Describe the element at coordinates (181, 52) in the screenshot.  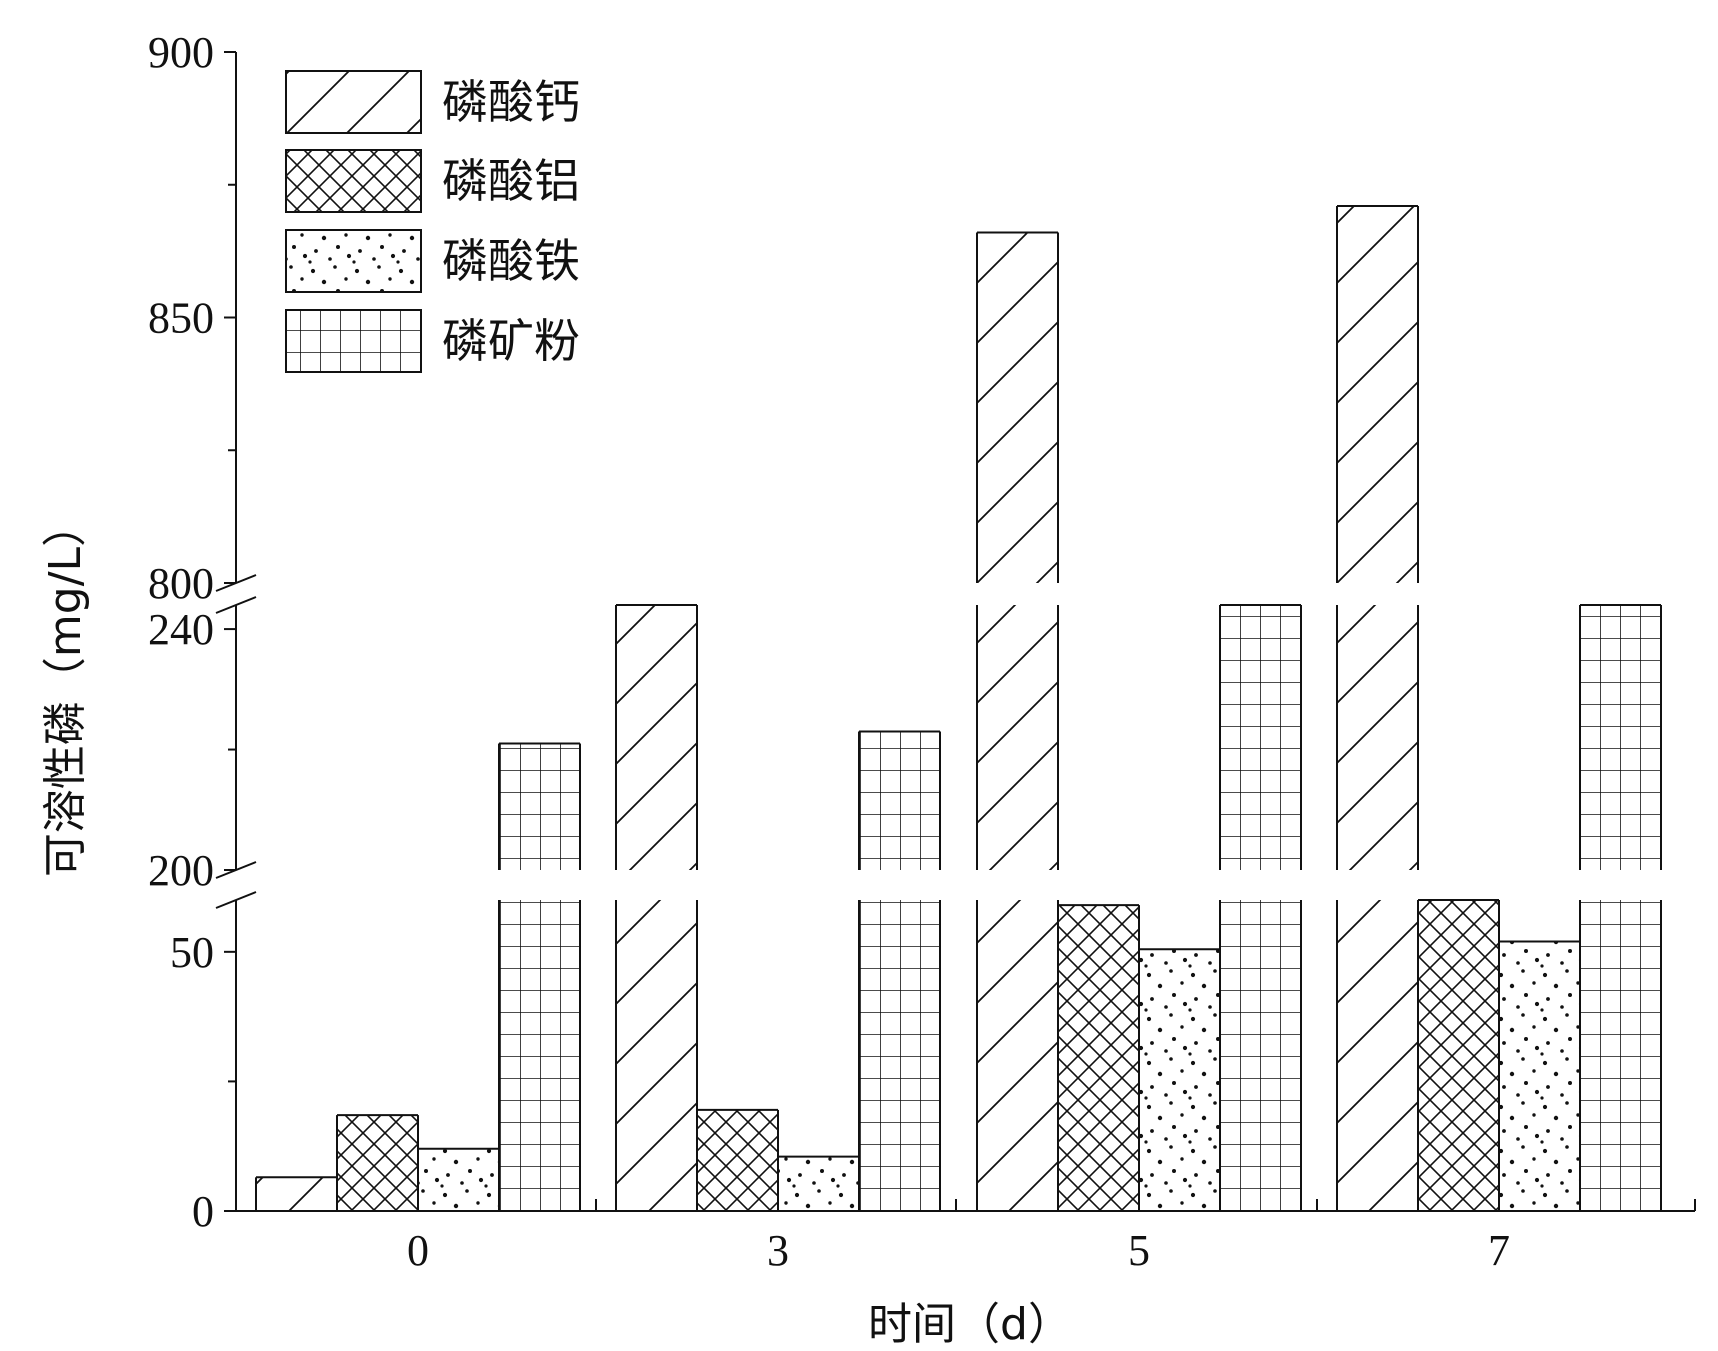
I see `y-tick-label-900: 900` at that location.